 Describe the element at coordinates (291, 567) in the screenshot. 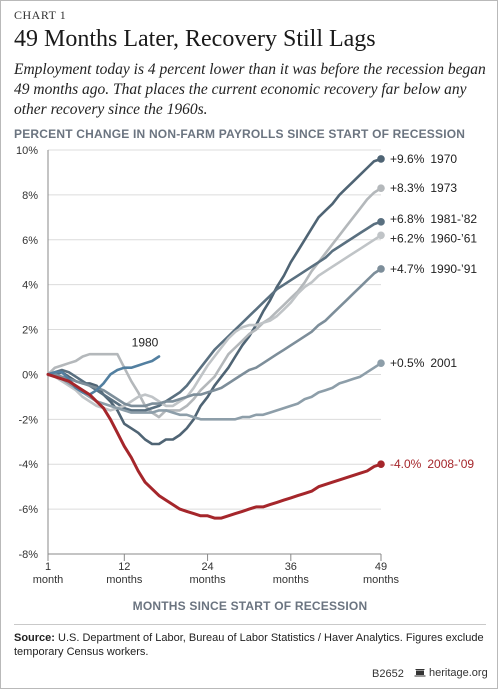

I see `x-tick-label: 36` at that location.